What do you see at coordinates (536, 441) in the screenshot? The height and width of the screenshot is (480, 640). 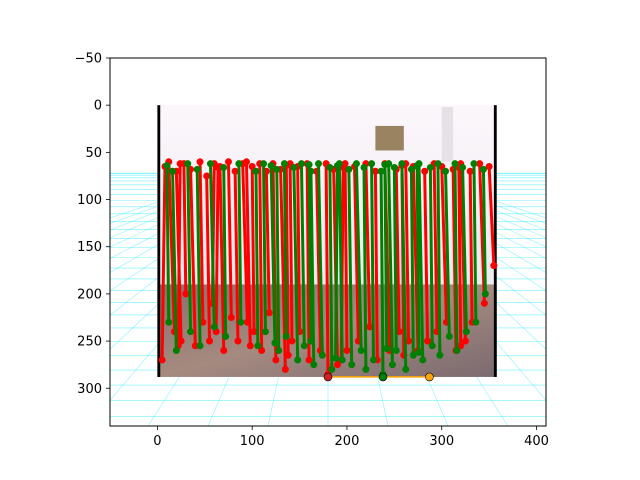 I see `x-tick-label: 400` at bounding box center [536, 441].